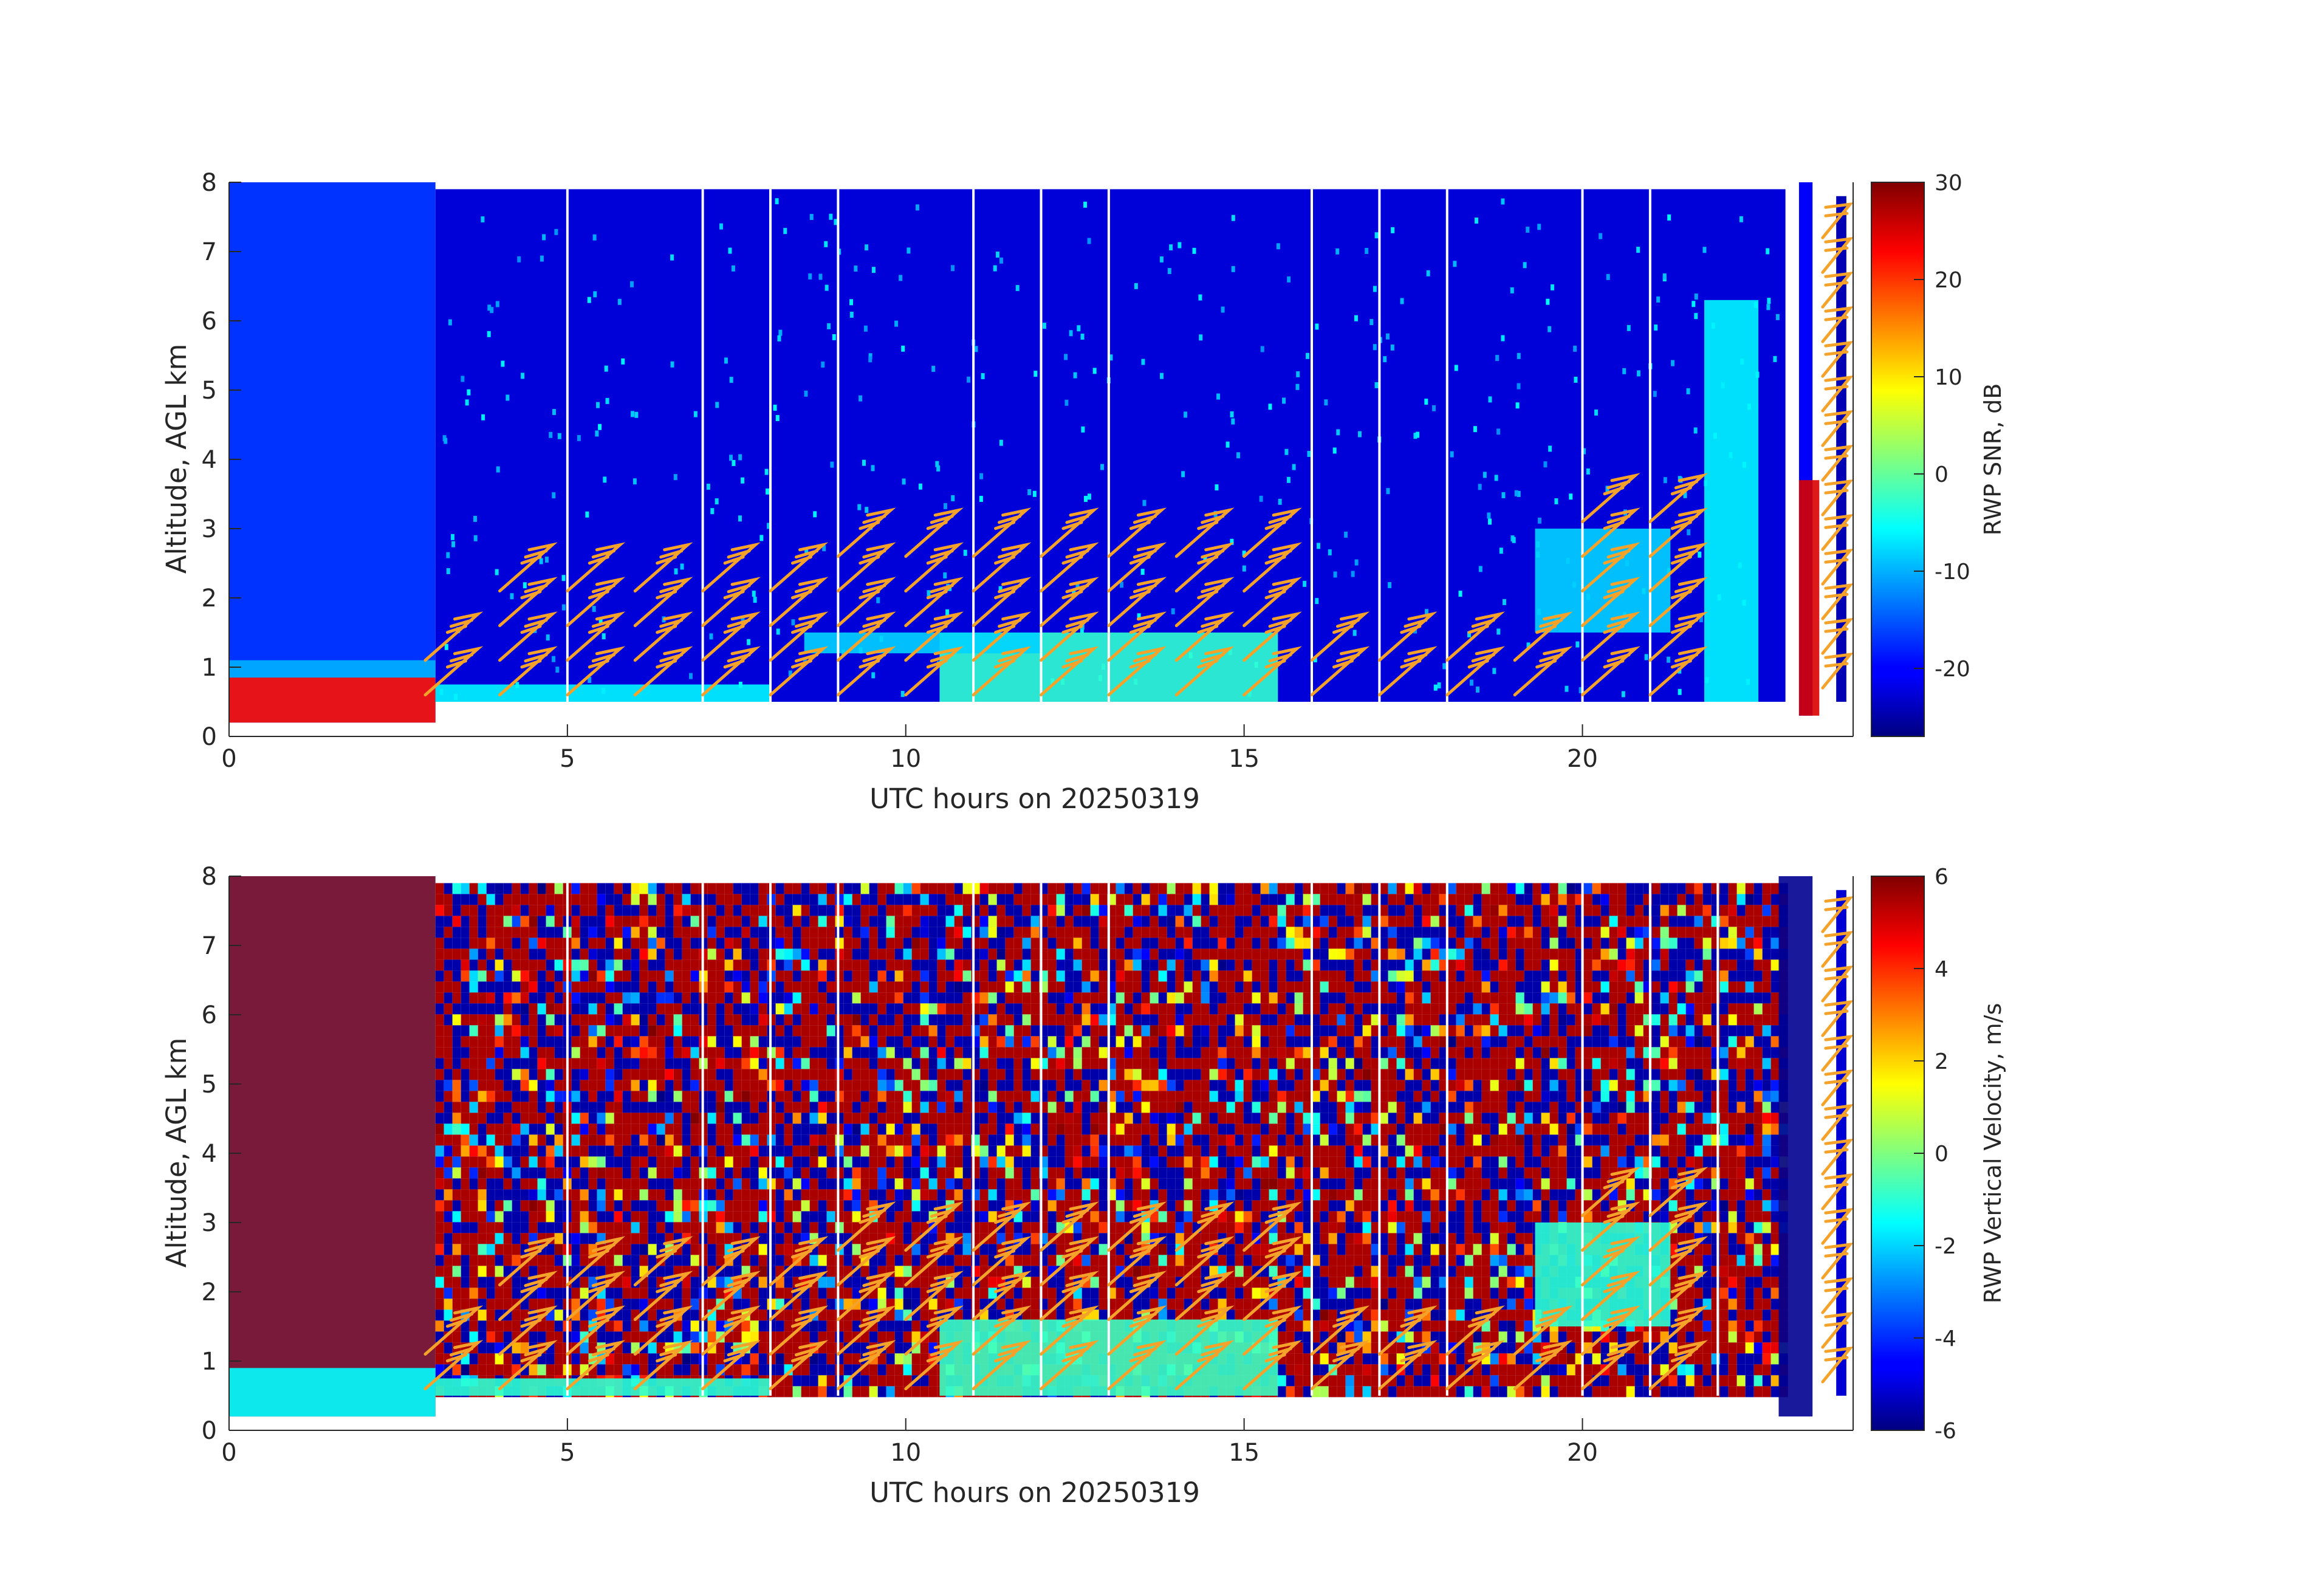 Image resolution: width=2324 pixels, height=1595 pixels. I want to click on snr-x-axis-label: UTC hours on 20250319, so click(1034, 799).